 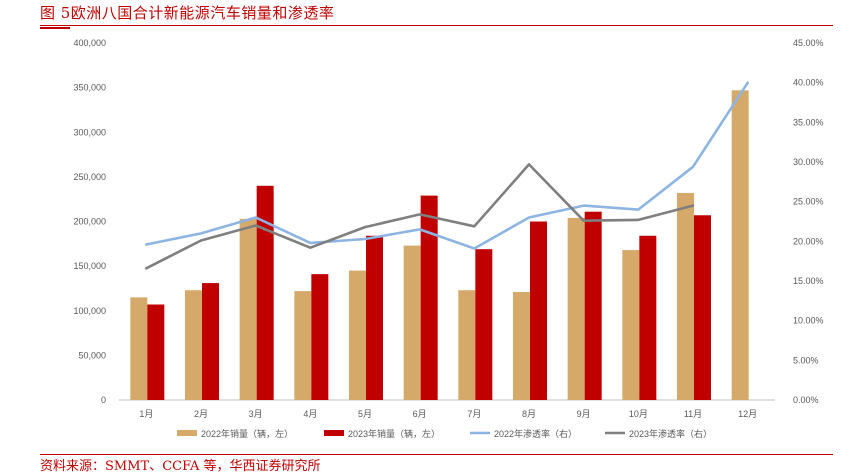 I want to click on x-axis-tick-label: 11月, so click(x=693, y=414).